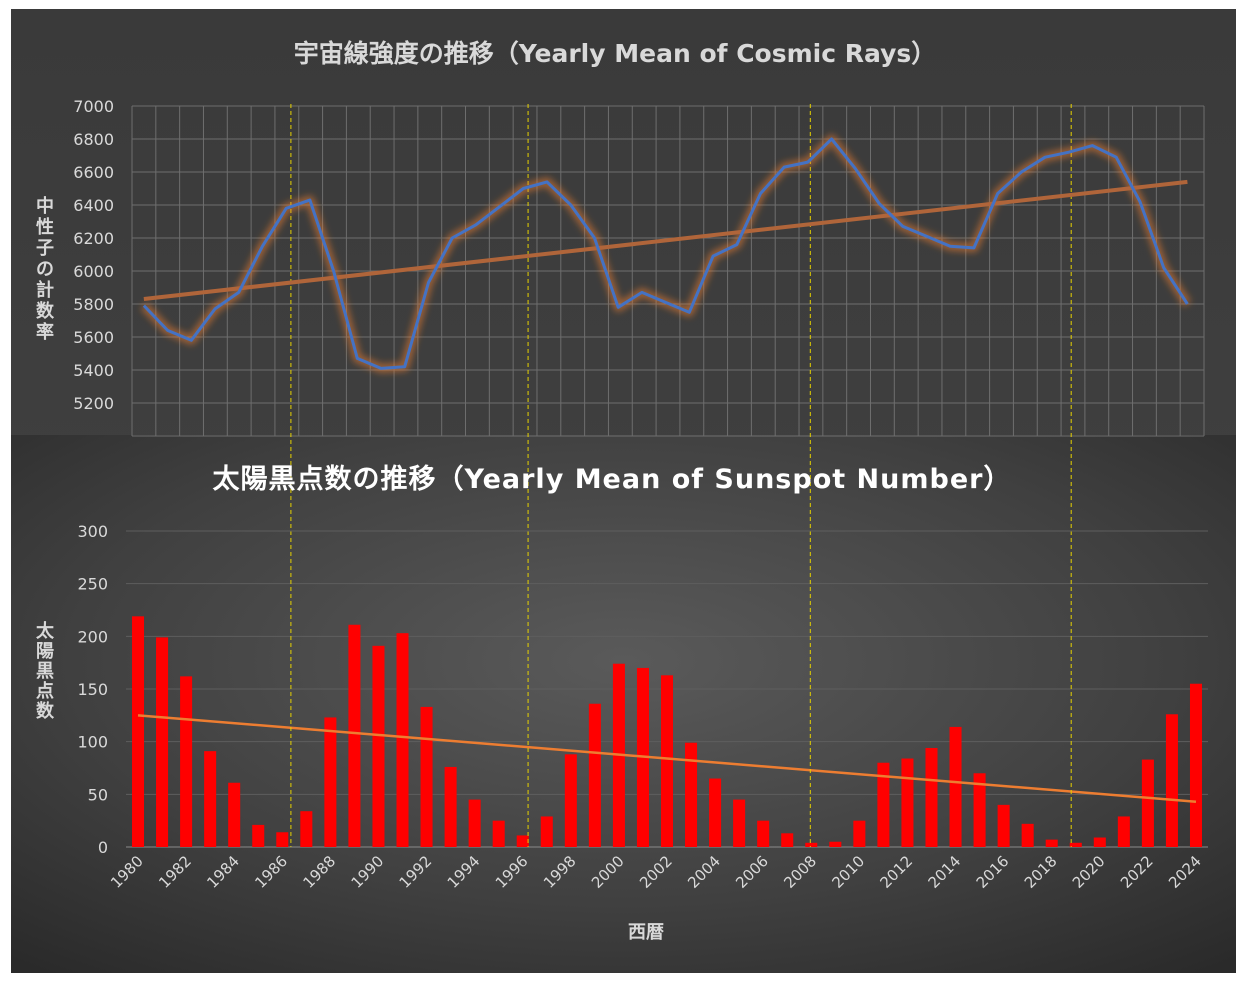  Describe the element at coordinates (45, 248) in the screenshot. I see `cosmic-y-axis-label-char: 子` at that location.